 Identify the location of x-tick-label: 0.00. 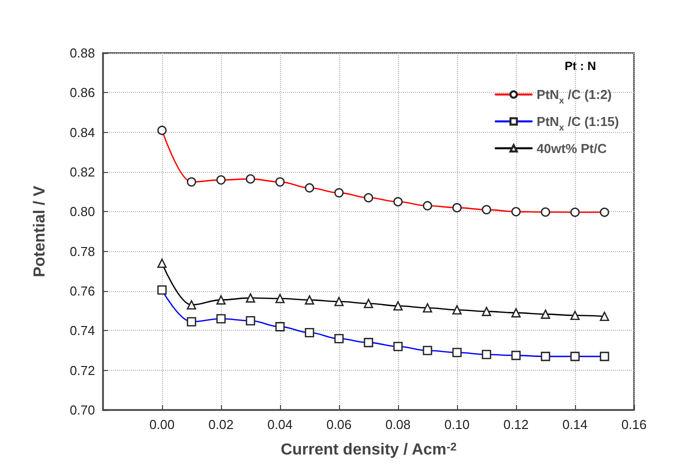
(162, 424).